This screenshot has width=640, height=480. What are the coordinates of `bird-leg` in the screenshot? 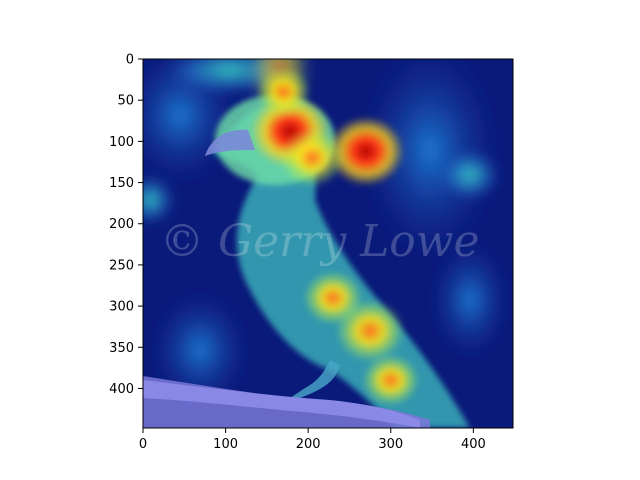 It's located at (315, 379).